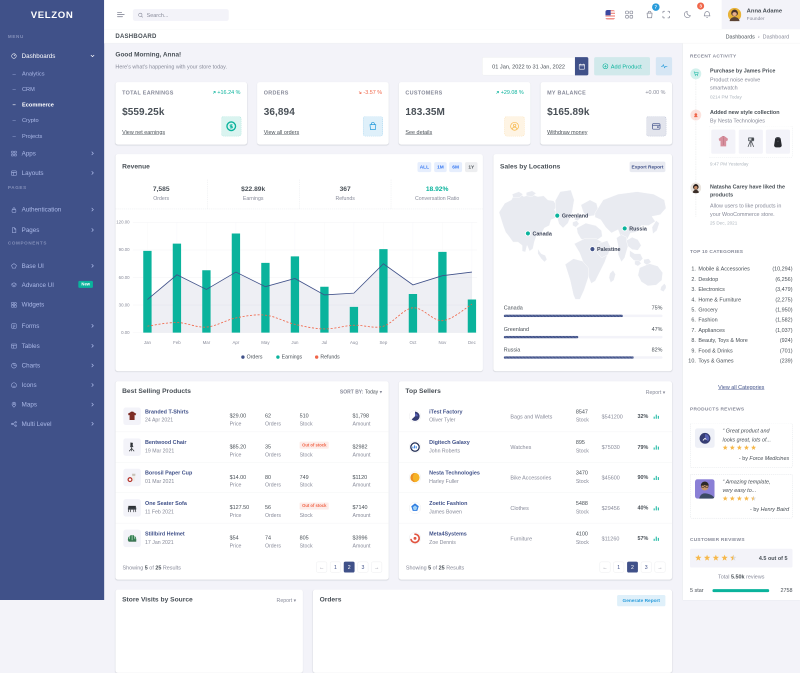 The height and width of the screenshot is (673, 800). What do you see at coordinates (542, 234) in the screenshot?
I see `svg-text: Canada` at bounding box center [542, 234].